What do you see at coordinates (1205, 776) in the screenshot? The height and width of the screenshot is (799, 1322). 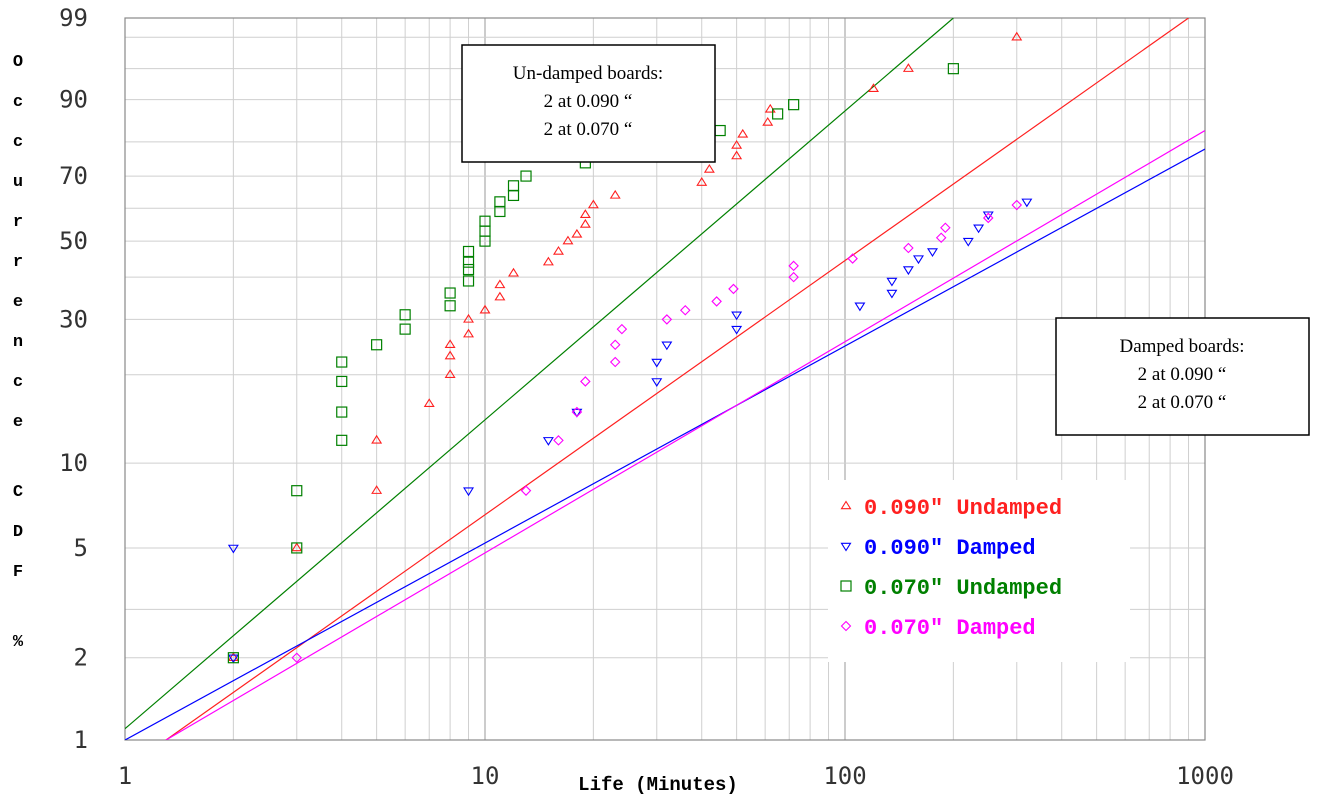 I see `x-tick-label: 1000` at bounding box center [1205, 776].